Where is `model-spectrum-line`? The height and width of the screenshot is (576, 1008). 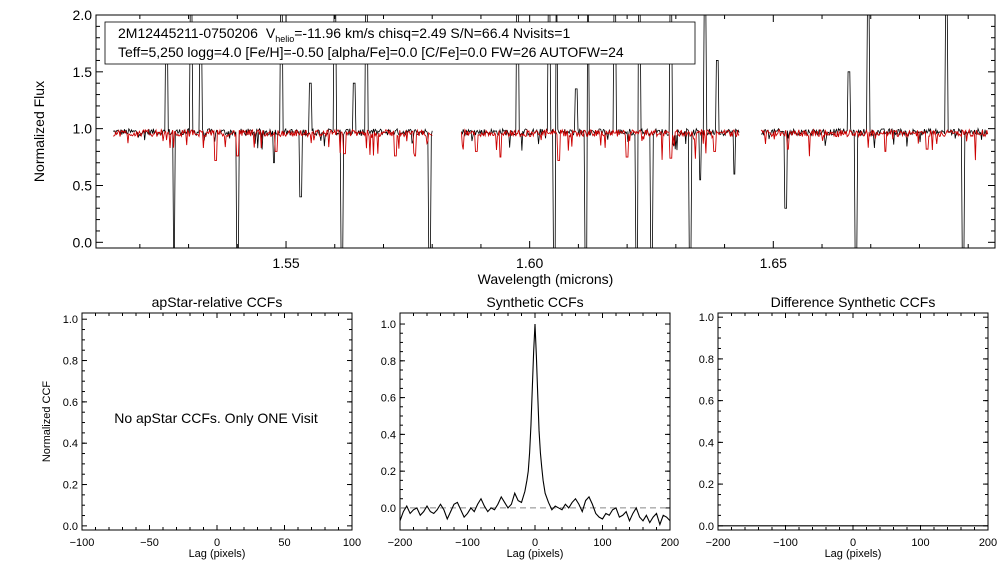
model-spectrum-line is located at coordinates (551, 144).